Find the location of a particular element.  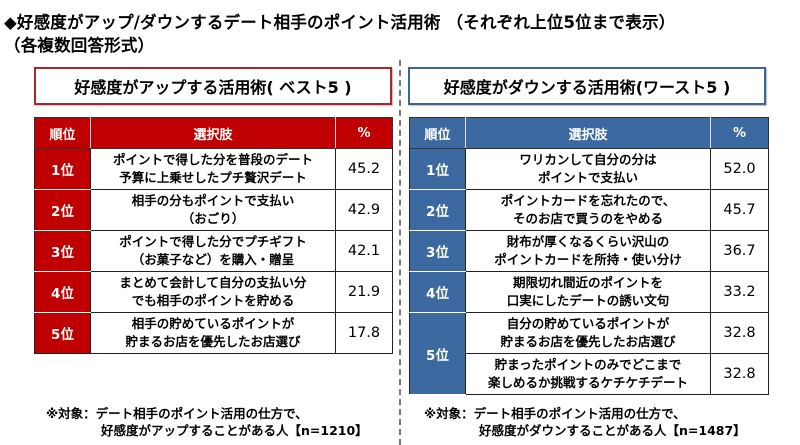

choice-line: 財布が厚くなるくらい沢山の is located at coordinates (588, 241).